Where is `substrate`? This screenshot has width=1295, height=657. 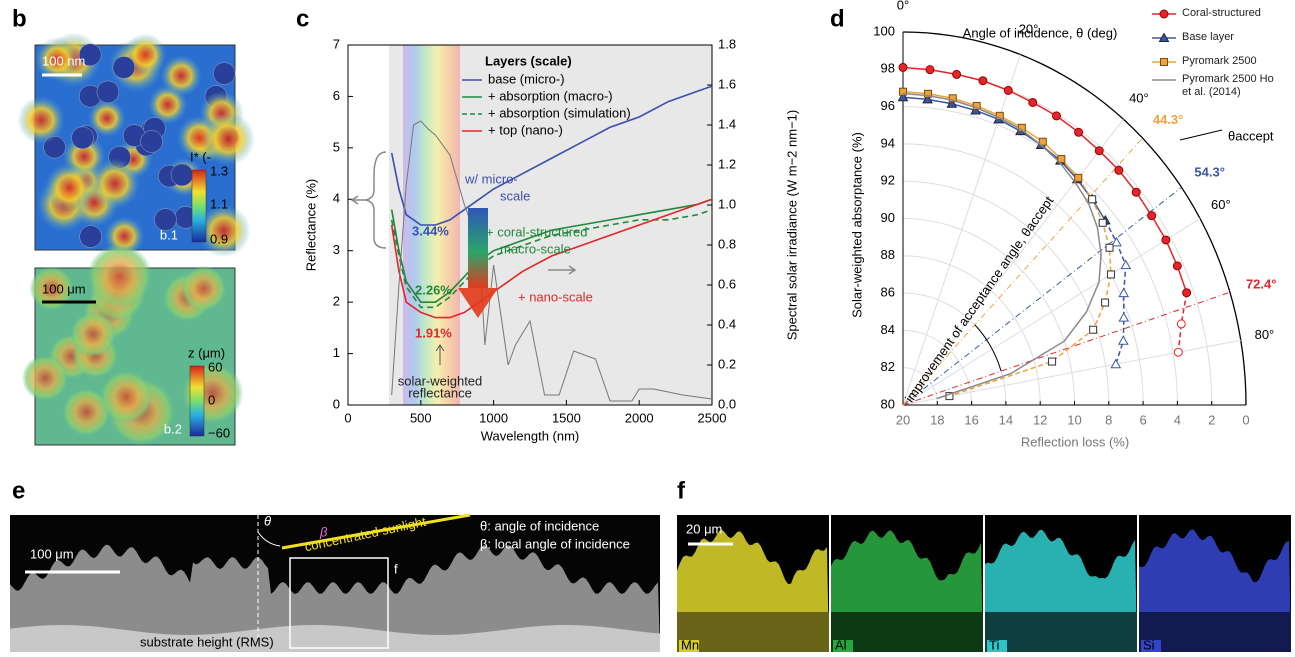 substrate is located at coordinates (335, 638).